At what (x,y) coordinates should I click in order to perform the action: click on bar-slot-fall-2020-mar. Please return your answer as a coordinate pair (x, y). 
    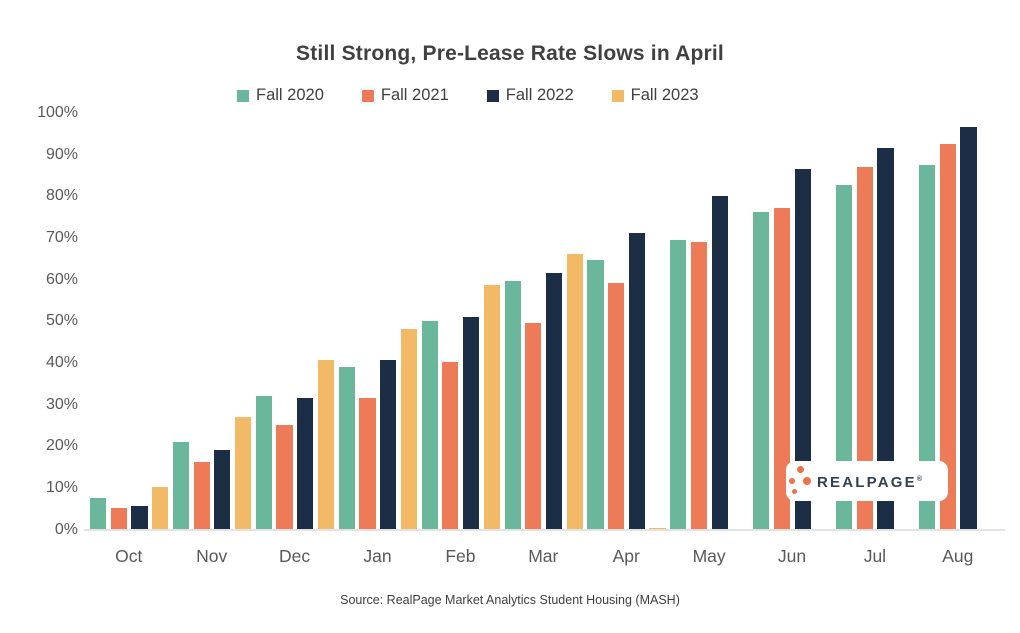
    Looking at the image, I should click on (512, 321).